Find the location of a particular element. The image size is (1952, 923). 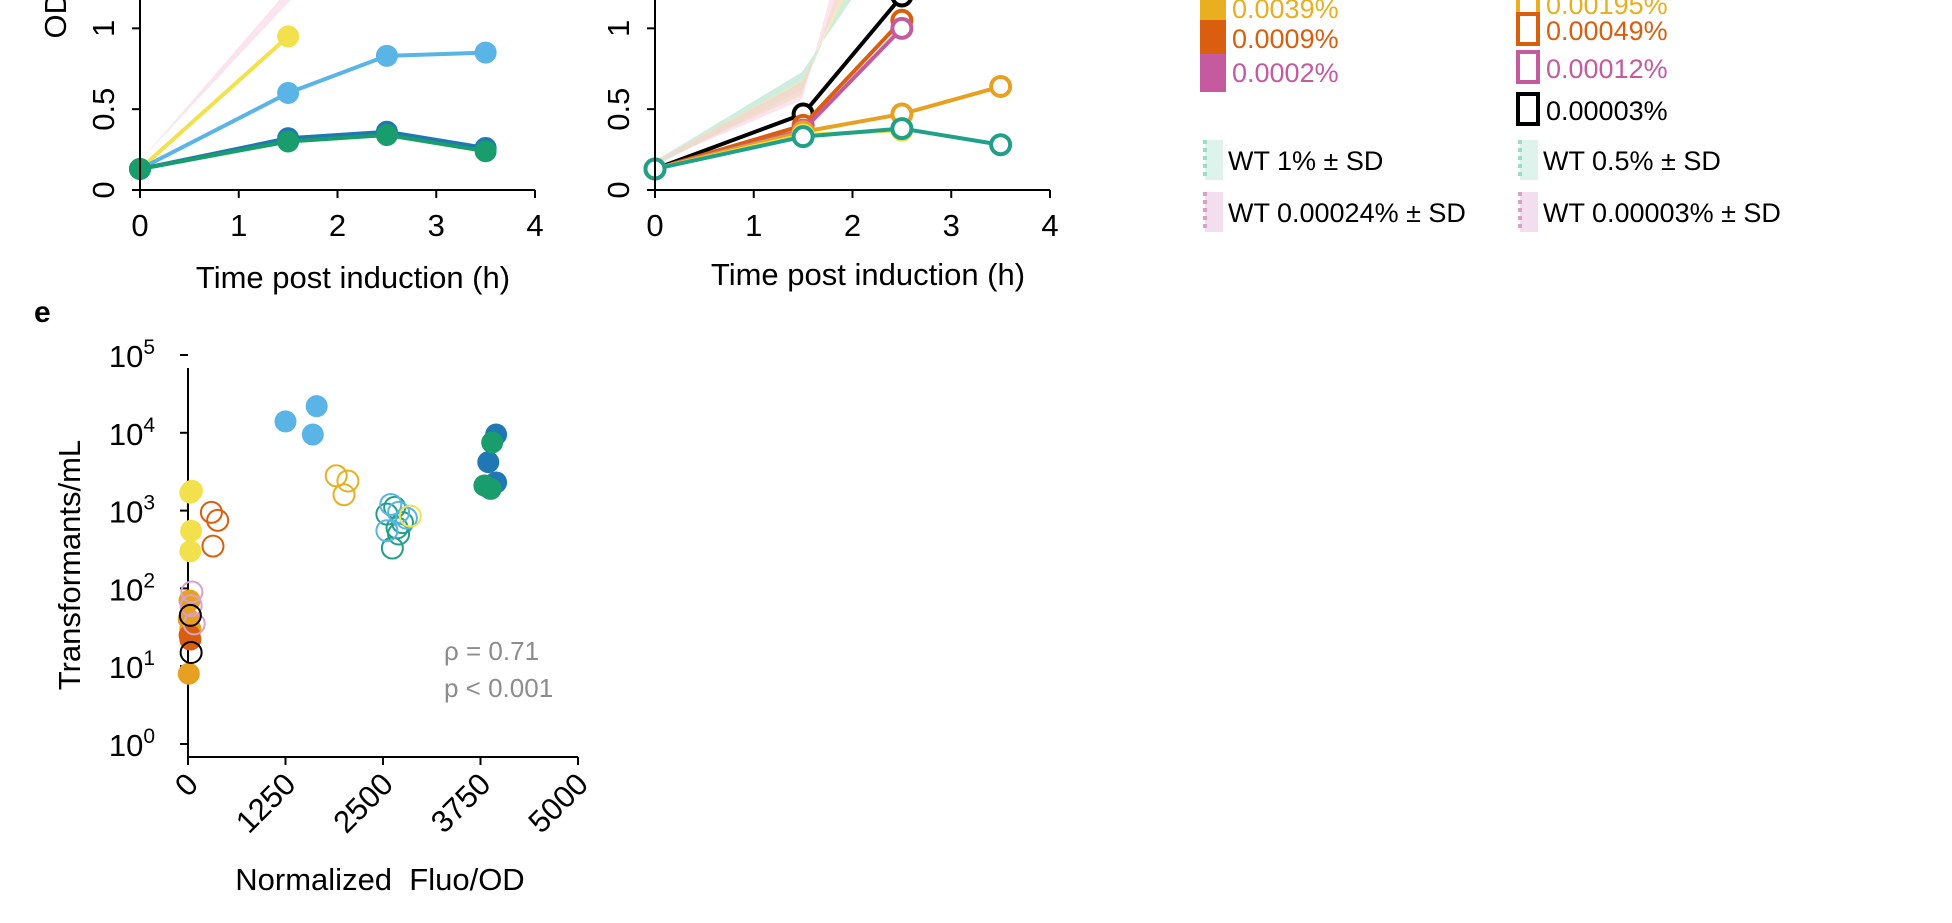

sd-bands is located at coordinates (753, 83).